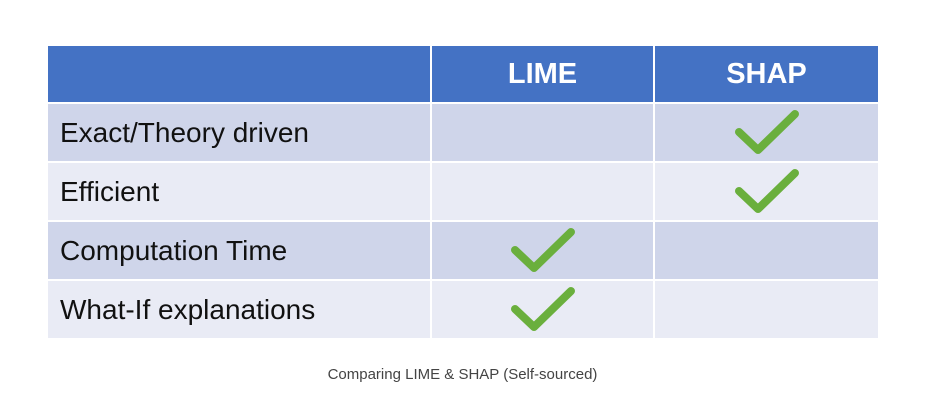  Describe the element at coordinates (462, 374) in the screenshot. I see `figure-caption: Comparing LIME & SHAP (Self-sourced)` at that location.